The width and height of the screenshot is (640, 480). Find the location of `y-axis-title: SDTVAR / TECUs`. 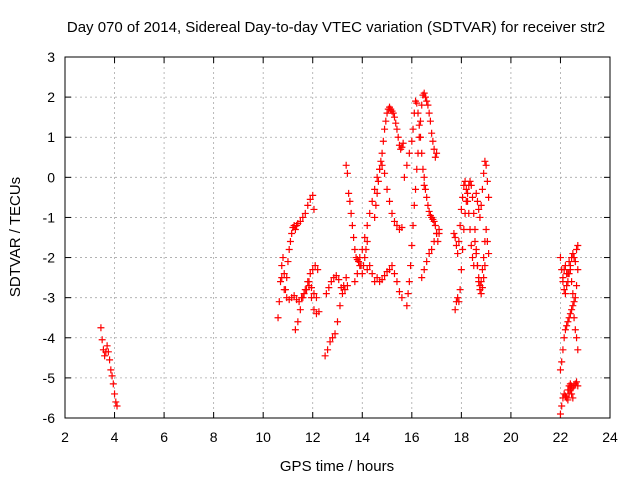

y-axis-title: SDTVAR / TECUs is located at coordinates (15, 237).